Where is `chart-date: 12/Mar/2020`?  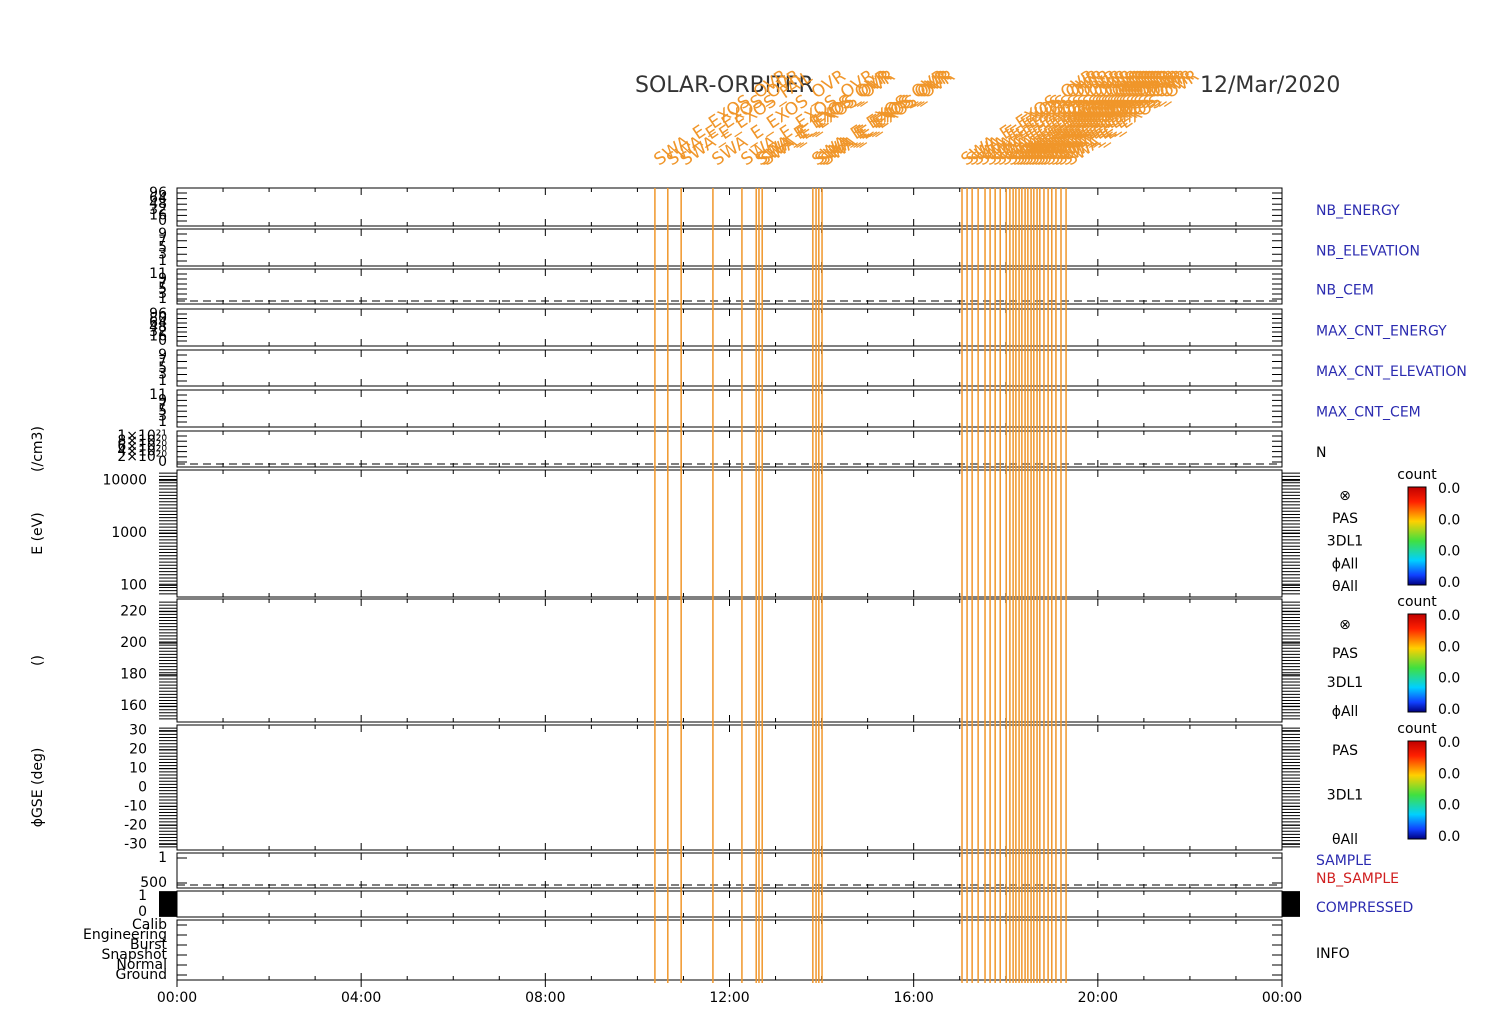 chart-date: 12/Mar/2020 is located at coordinates (1270, 85).